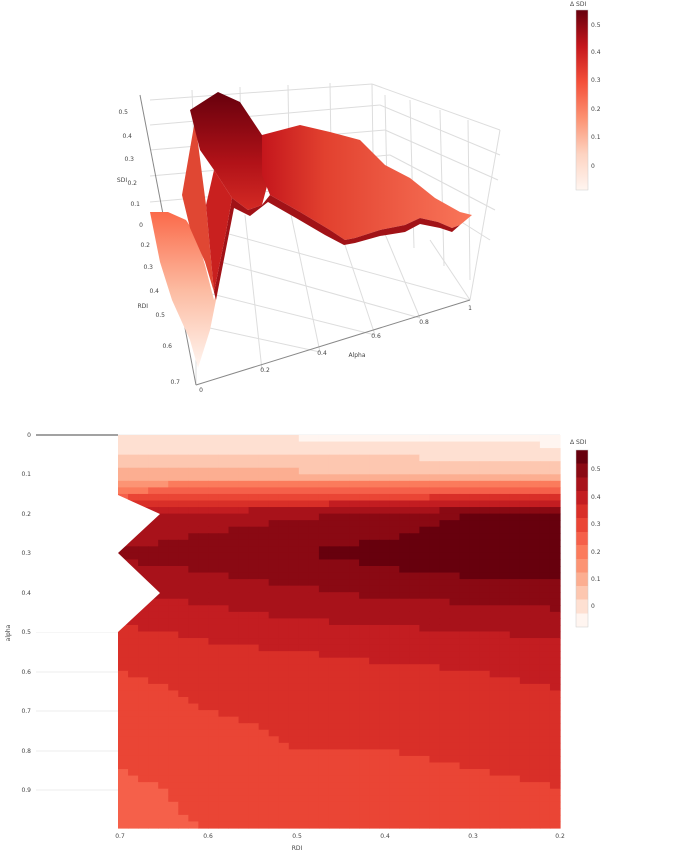  I want to click on rdi-tick: 0.3, so click(148, 267).